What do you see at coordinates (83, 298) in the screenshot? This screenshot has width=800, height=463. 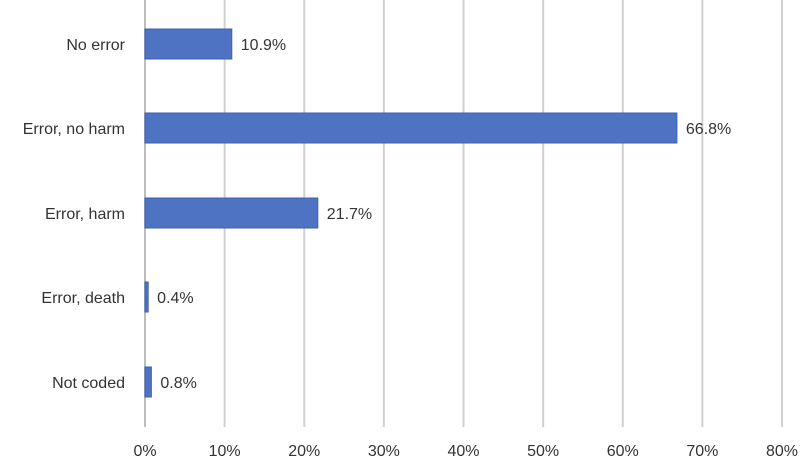 I see `category-label: Error, death` at bounding box center [83, 298].